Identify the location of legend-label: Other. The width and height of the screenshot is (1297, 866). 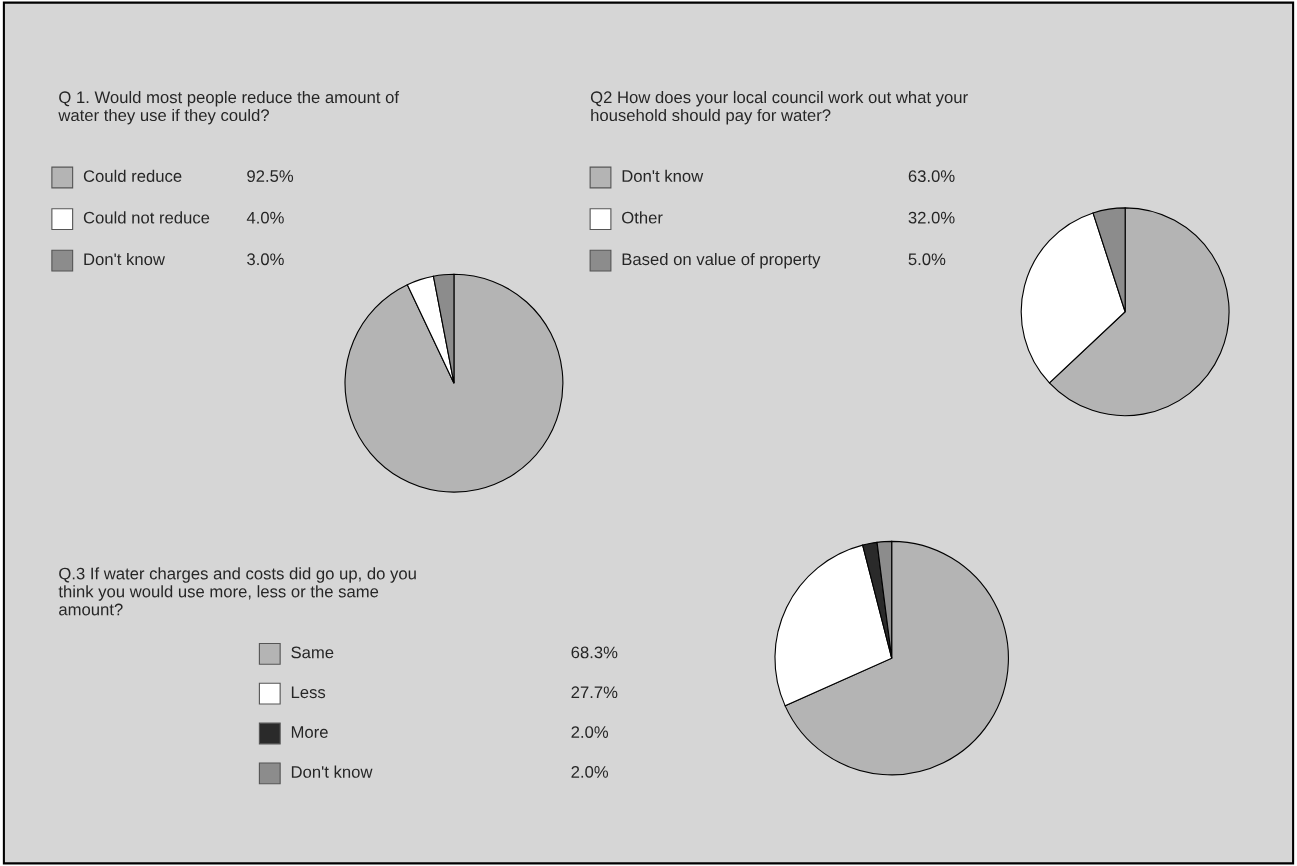
(642, 217).